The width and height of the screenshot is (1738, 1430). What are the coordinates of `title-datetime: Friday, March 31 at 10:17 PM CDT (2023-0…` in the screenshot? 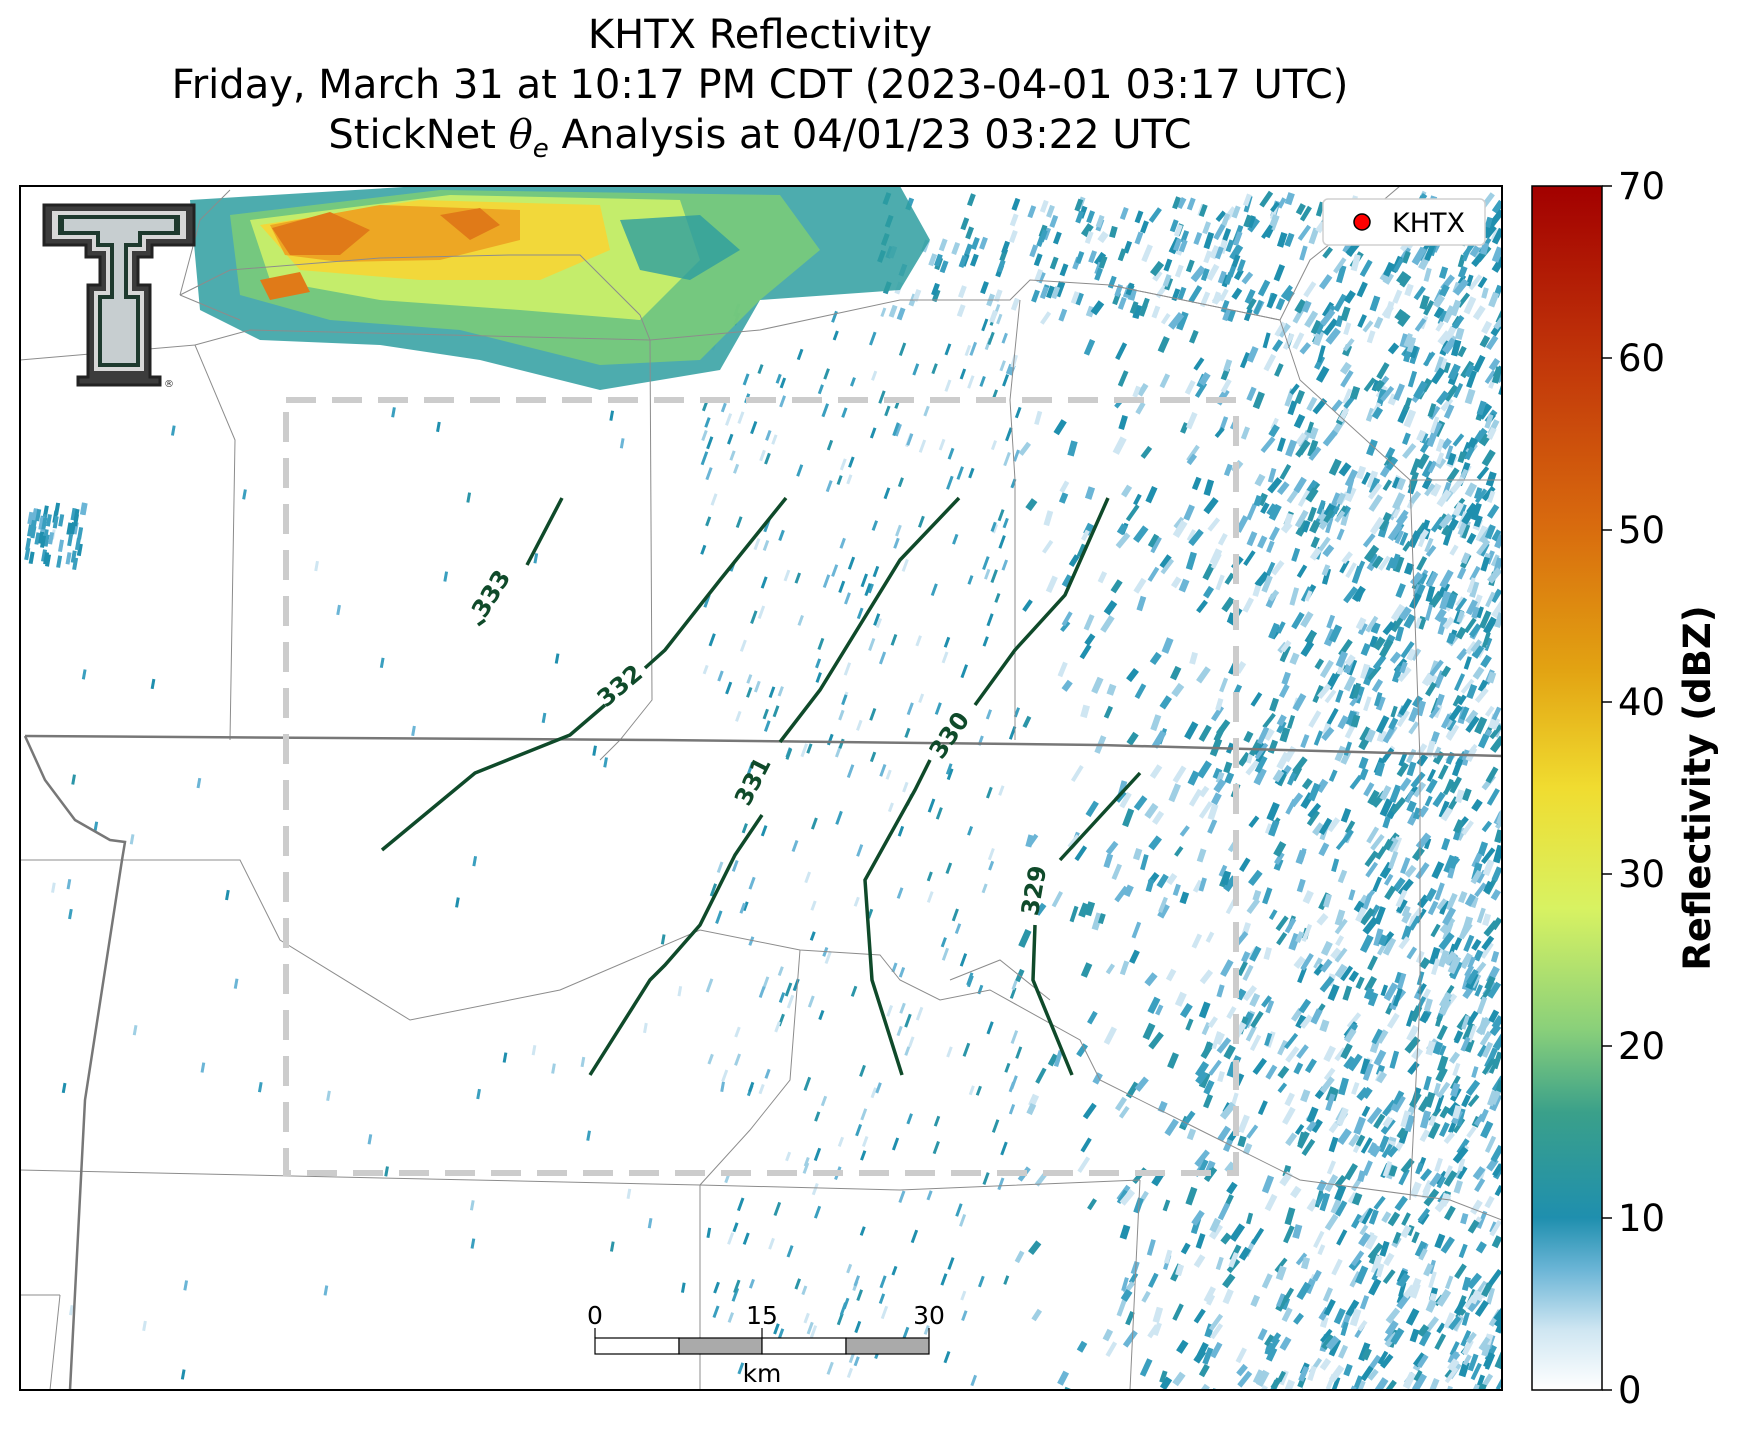 It's located at (760, 85).